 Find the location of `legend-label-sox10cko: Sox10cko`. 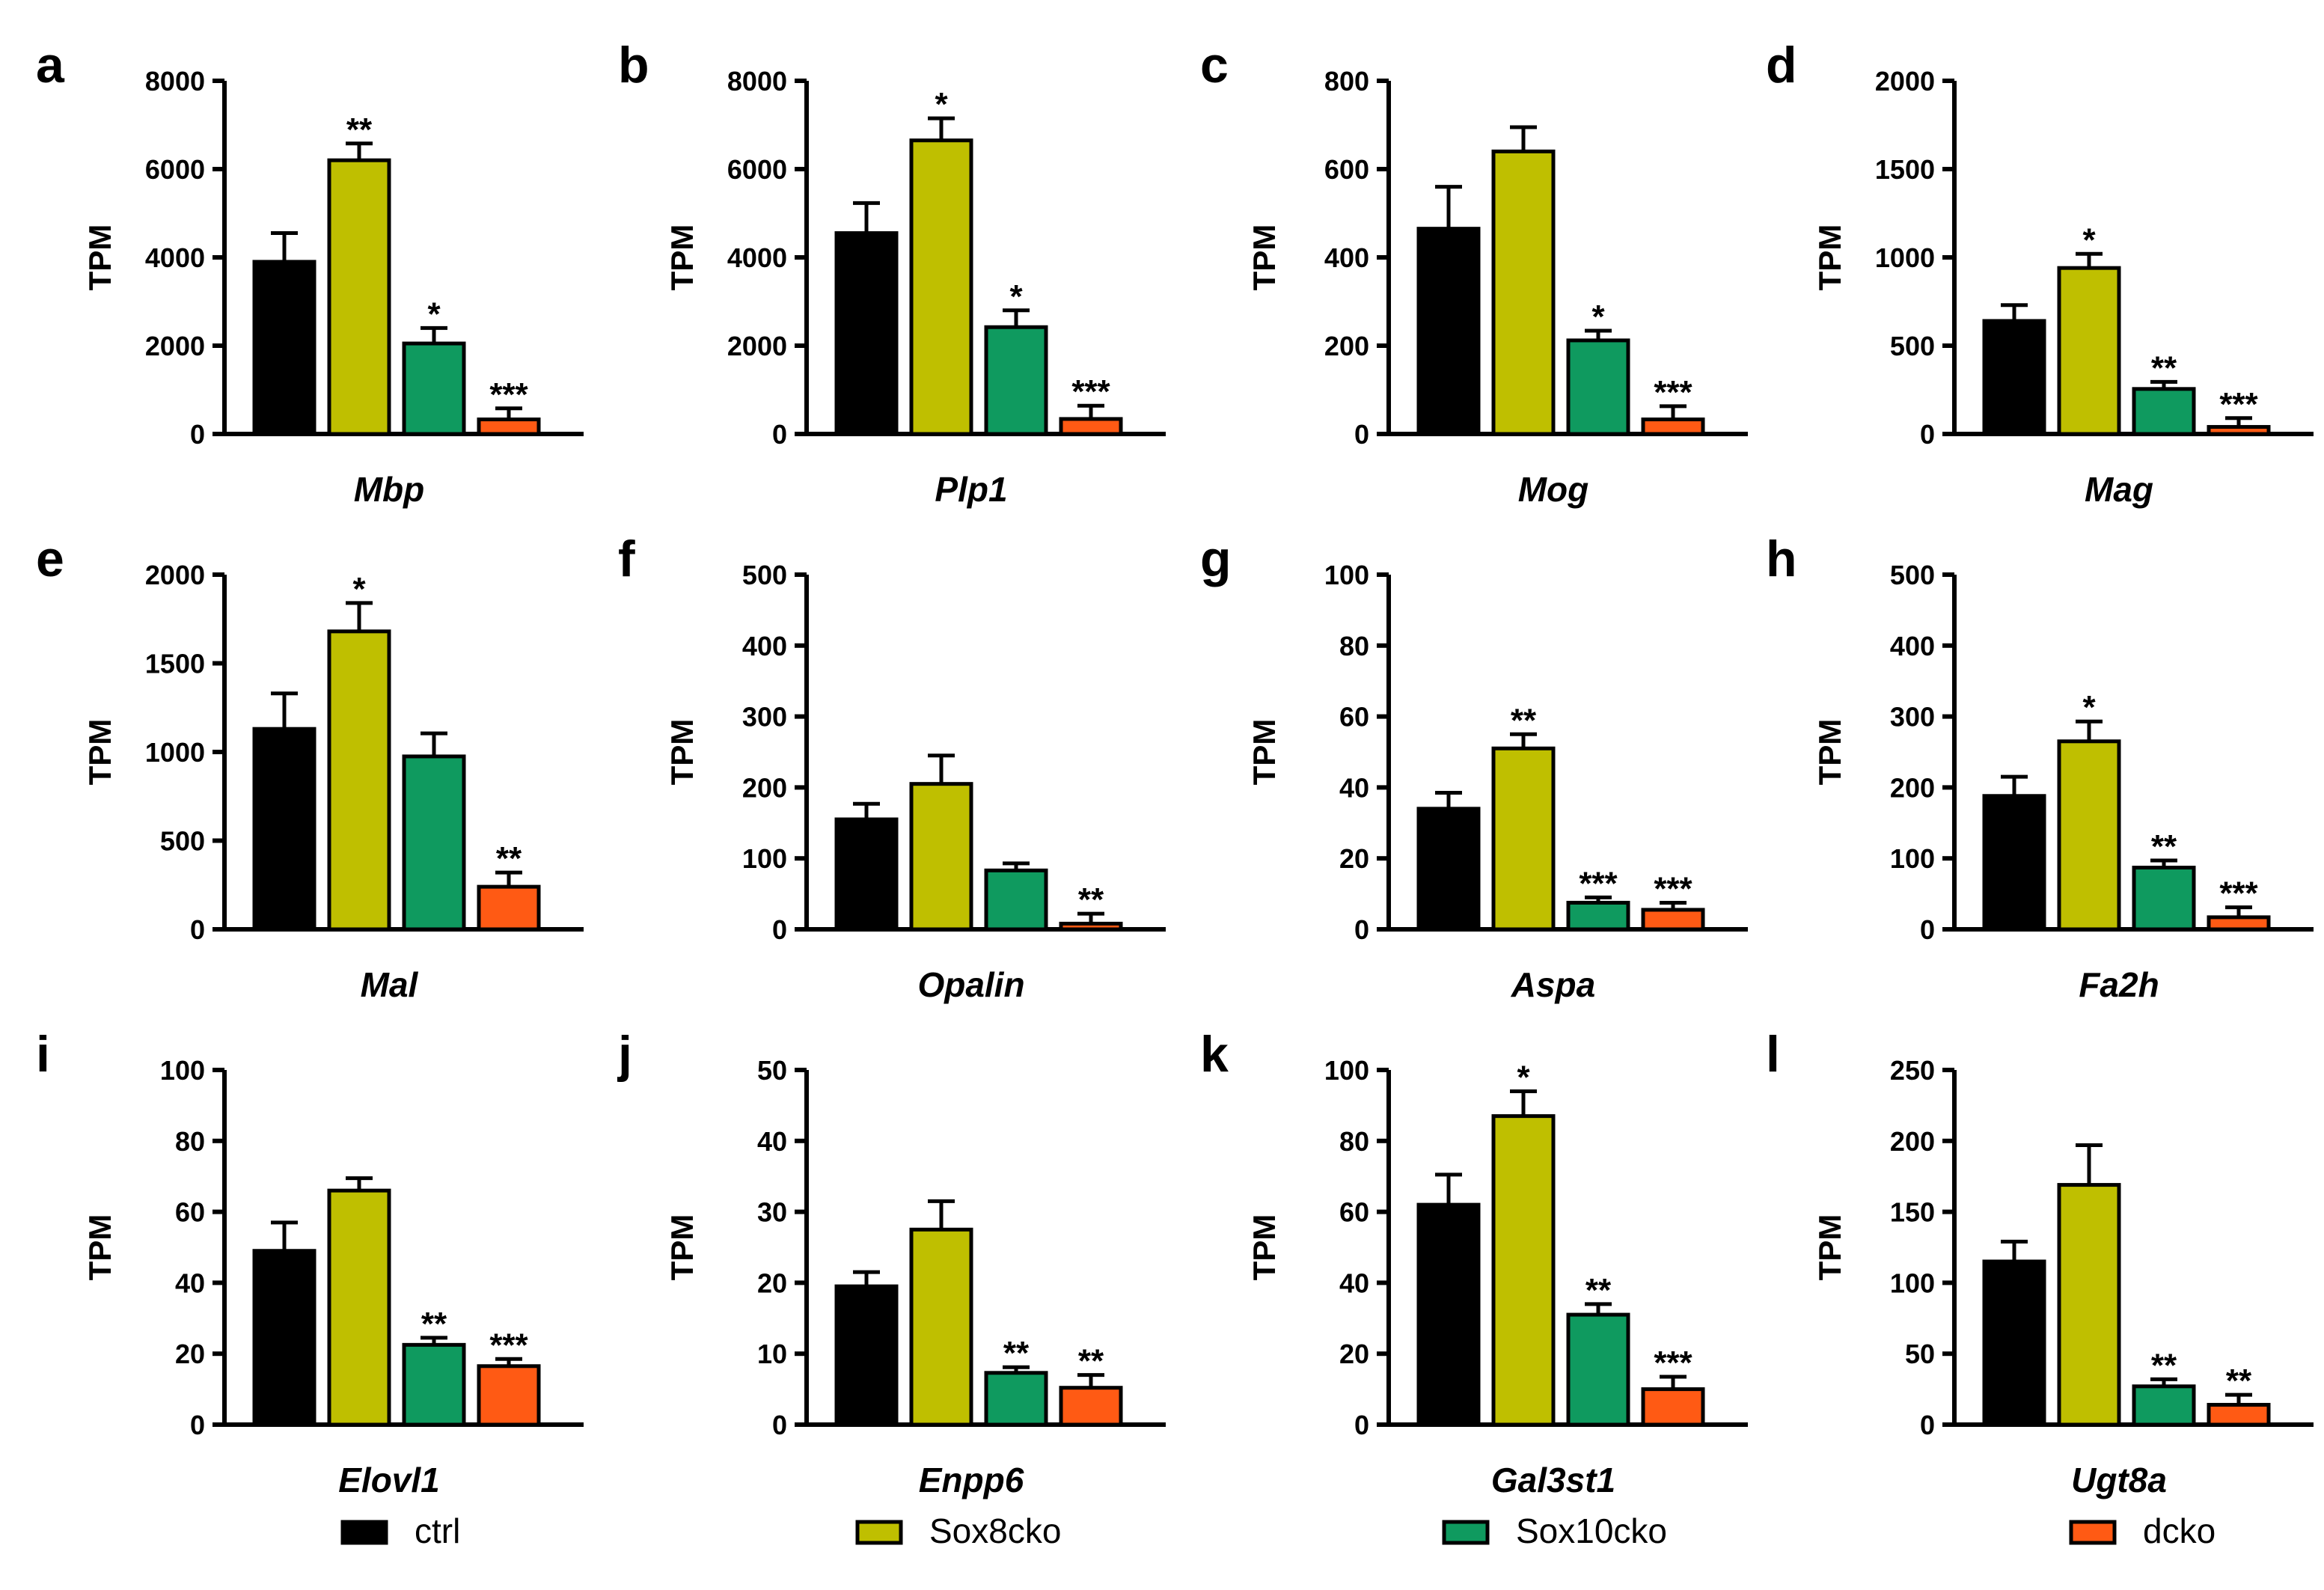

legend-label-sox10cko: Sox10cko is located at coordinates (1591, 1530).